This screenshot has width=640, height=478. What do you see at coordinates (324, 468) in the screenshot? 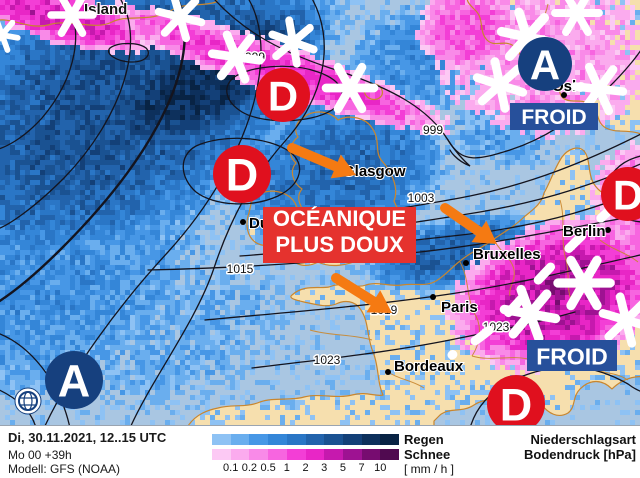
I see `legend-tick-label: 3` at bounding box center [324, 468].